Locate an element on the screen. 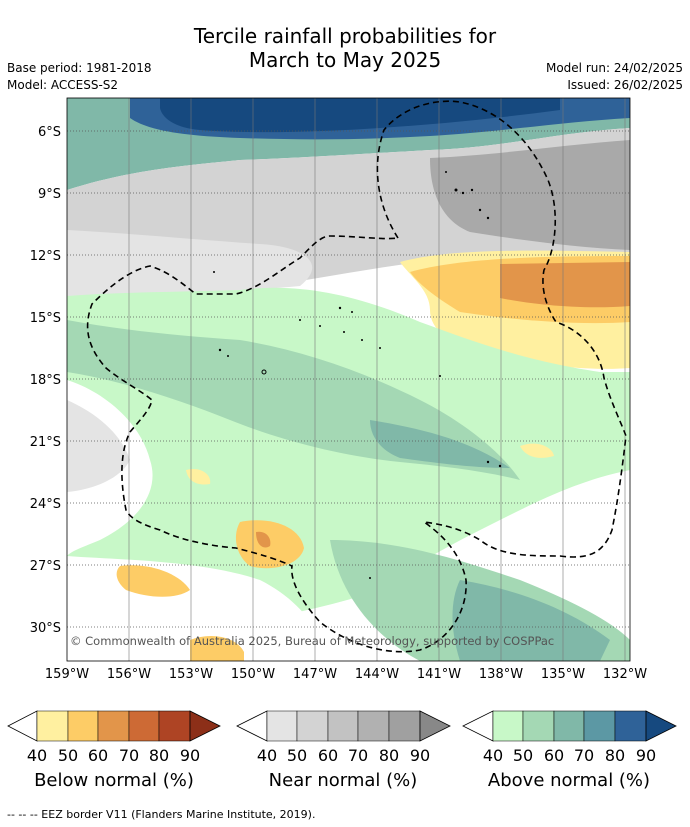  legend-caption-near: Near normal (%) is located at coordinates (343, 780).